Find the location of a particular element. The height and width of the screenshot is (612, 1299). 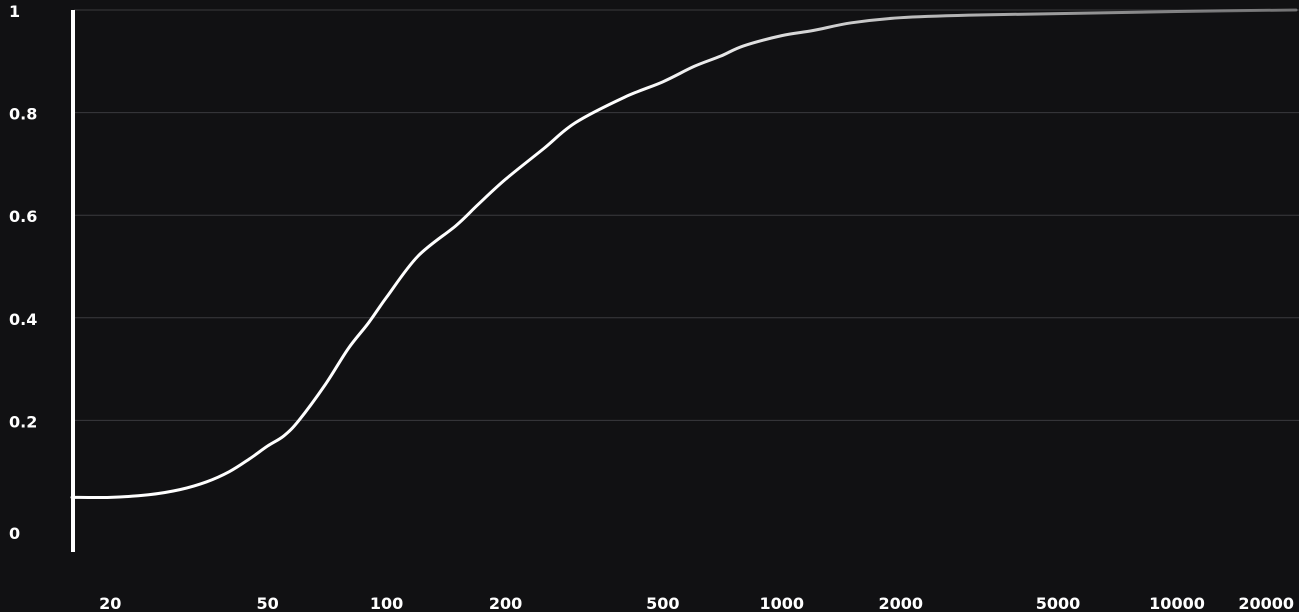

y-tick-labels: 0 0.2 0.4 0.6 0.8 1 is located at coordinates (23, 272).